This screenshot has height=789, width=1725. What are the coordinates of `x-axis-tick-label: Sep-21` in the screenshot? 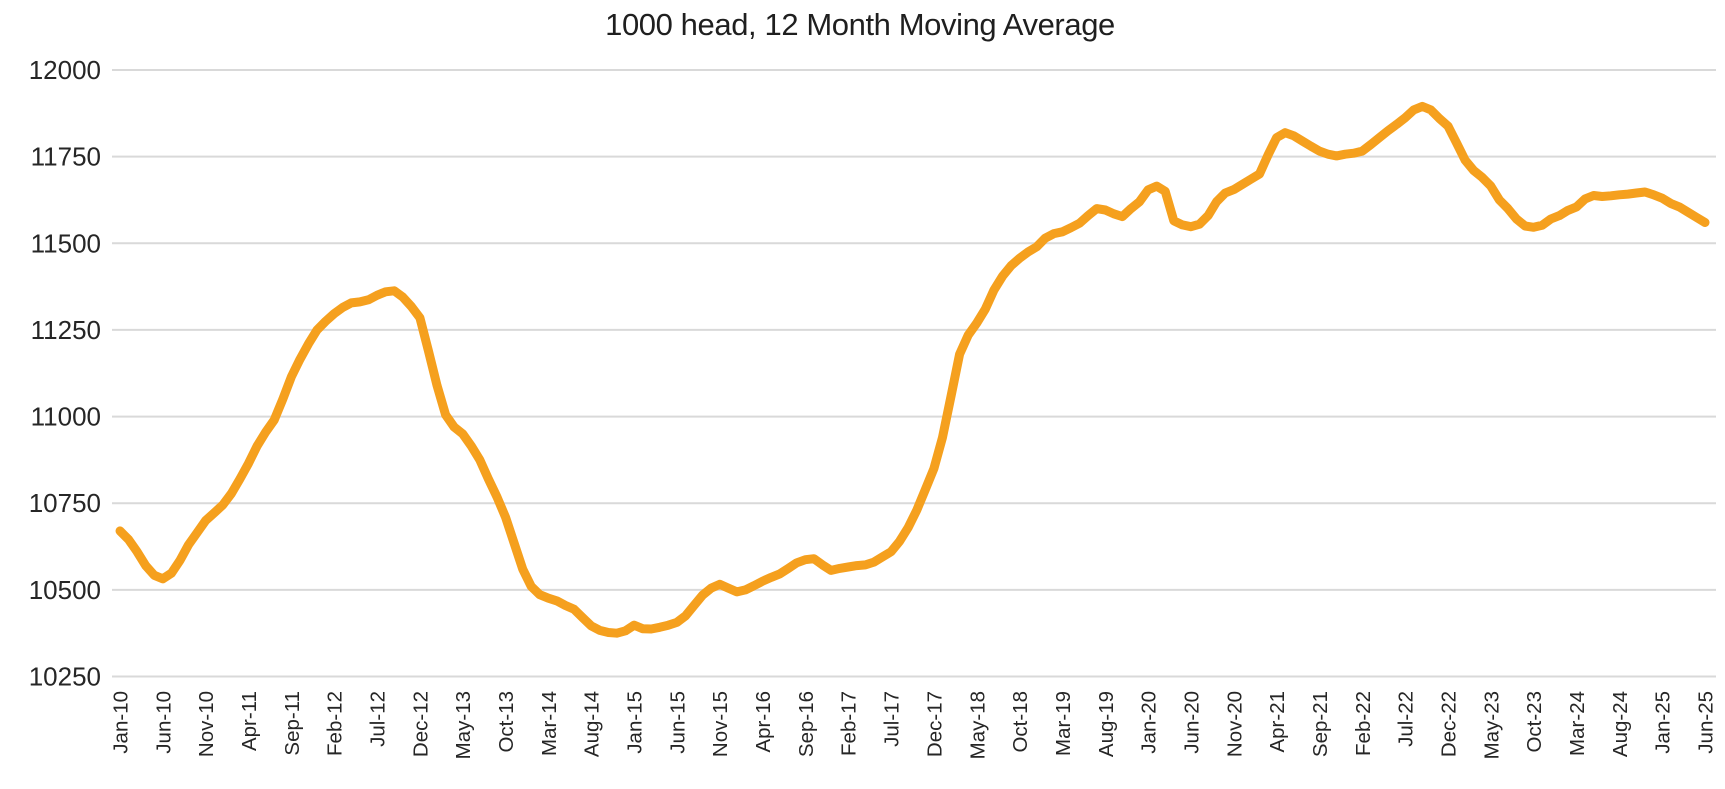 It's located at (1320, 724).